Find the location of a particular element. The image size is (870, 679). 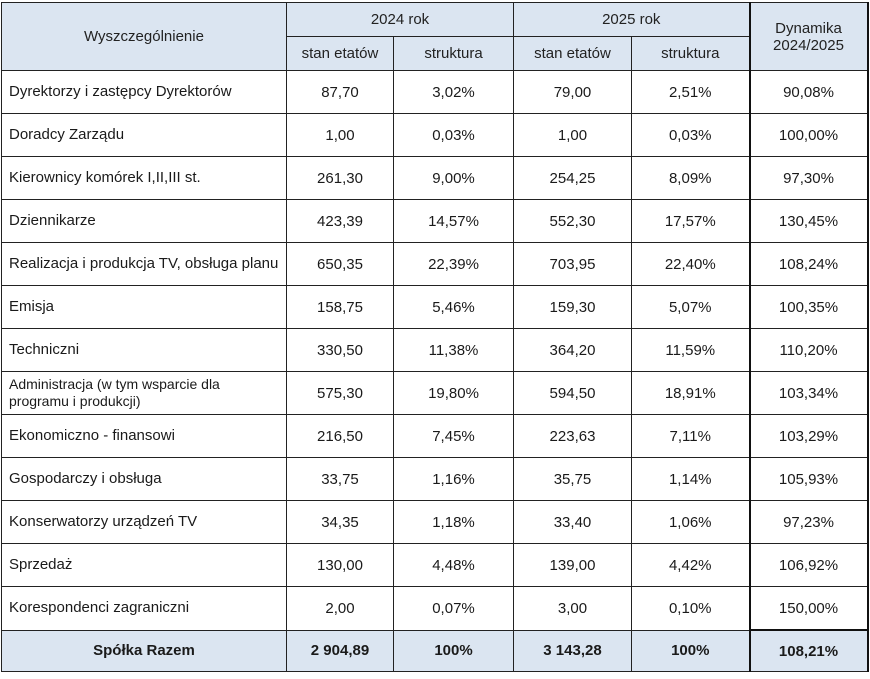

header-dynamics-line1: Dynamika is located at coordinates (808, 28).